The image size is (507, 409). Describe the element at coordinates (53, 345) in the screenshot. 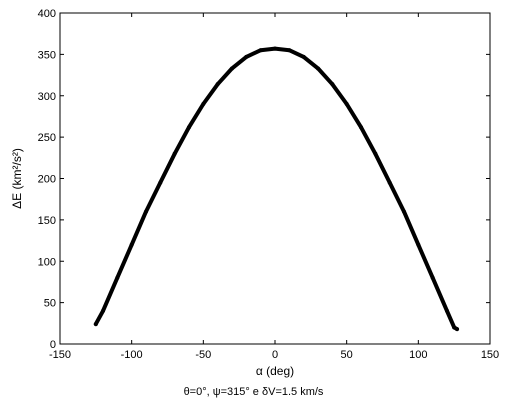

I see `y-tick-label: 0` at that location.